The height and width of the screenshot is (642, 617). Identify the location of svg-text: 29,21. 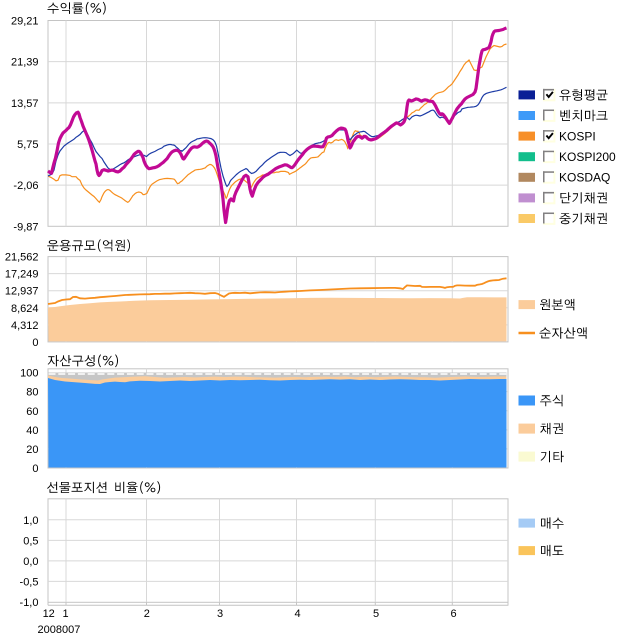
(25, 22).